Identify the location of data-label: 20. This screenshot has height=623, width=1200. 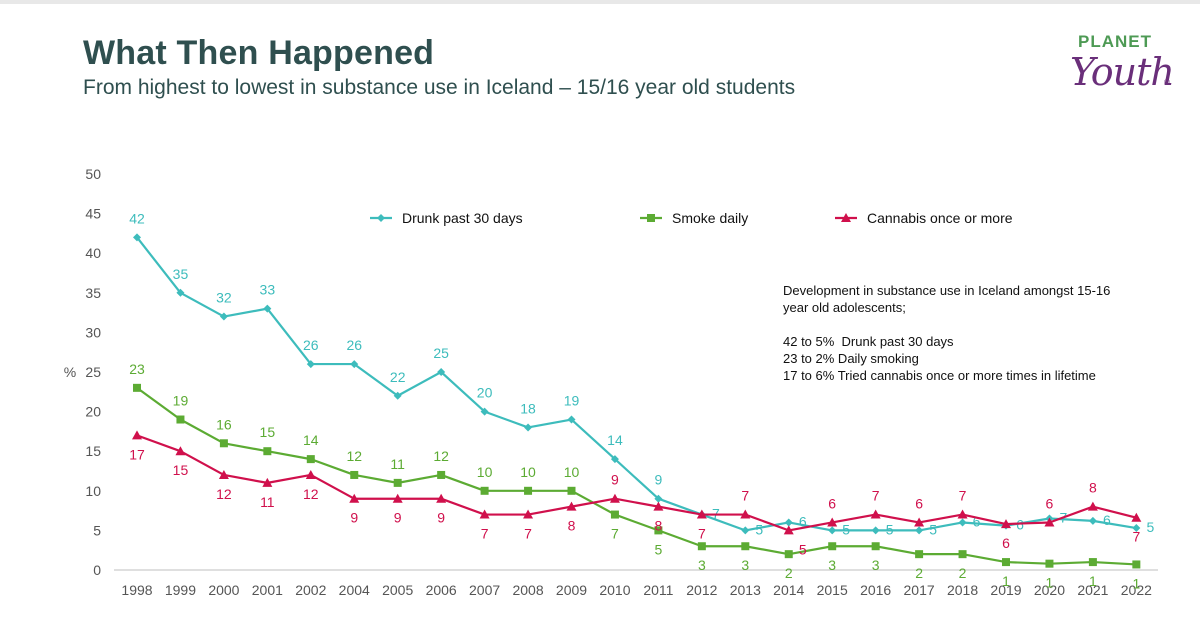
(485, 393).